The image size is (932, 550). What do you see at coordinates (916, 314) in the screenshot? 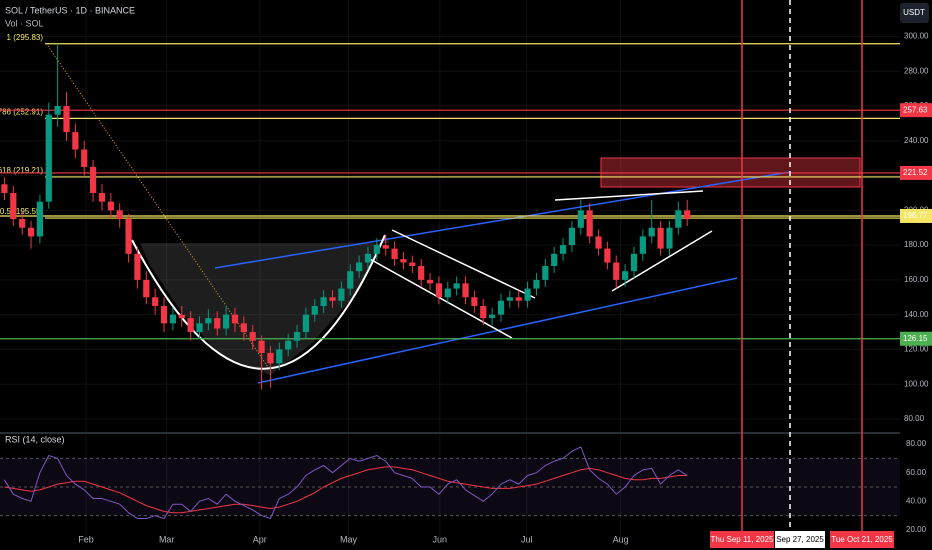
I see `y-tick-label: 140.00` at bounding box center [916, 314].